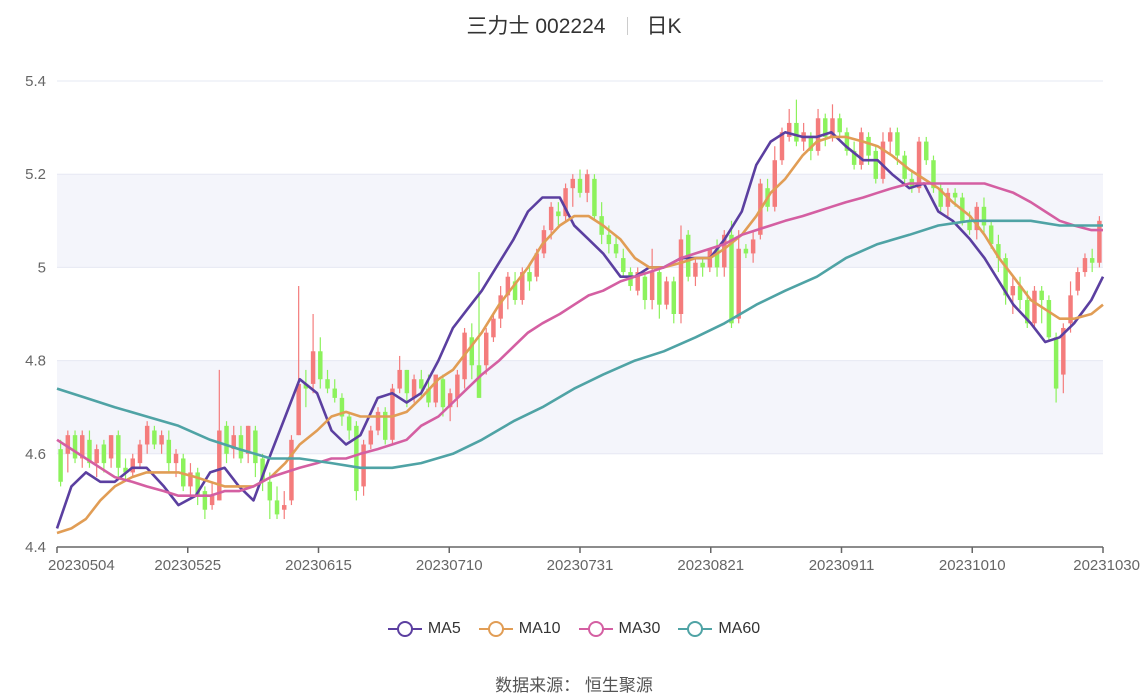 The image size is (1148, 699). I want to click on legend-label: MA30, so click(639, 628).